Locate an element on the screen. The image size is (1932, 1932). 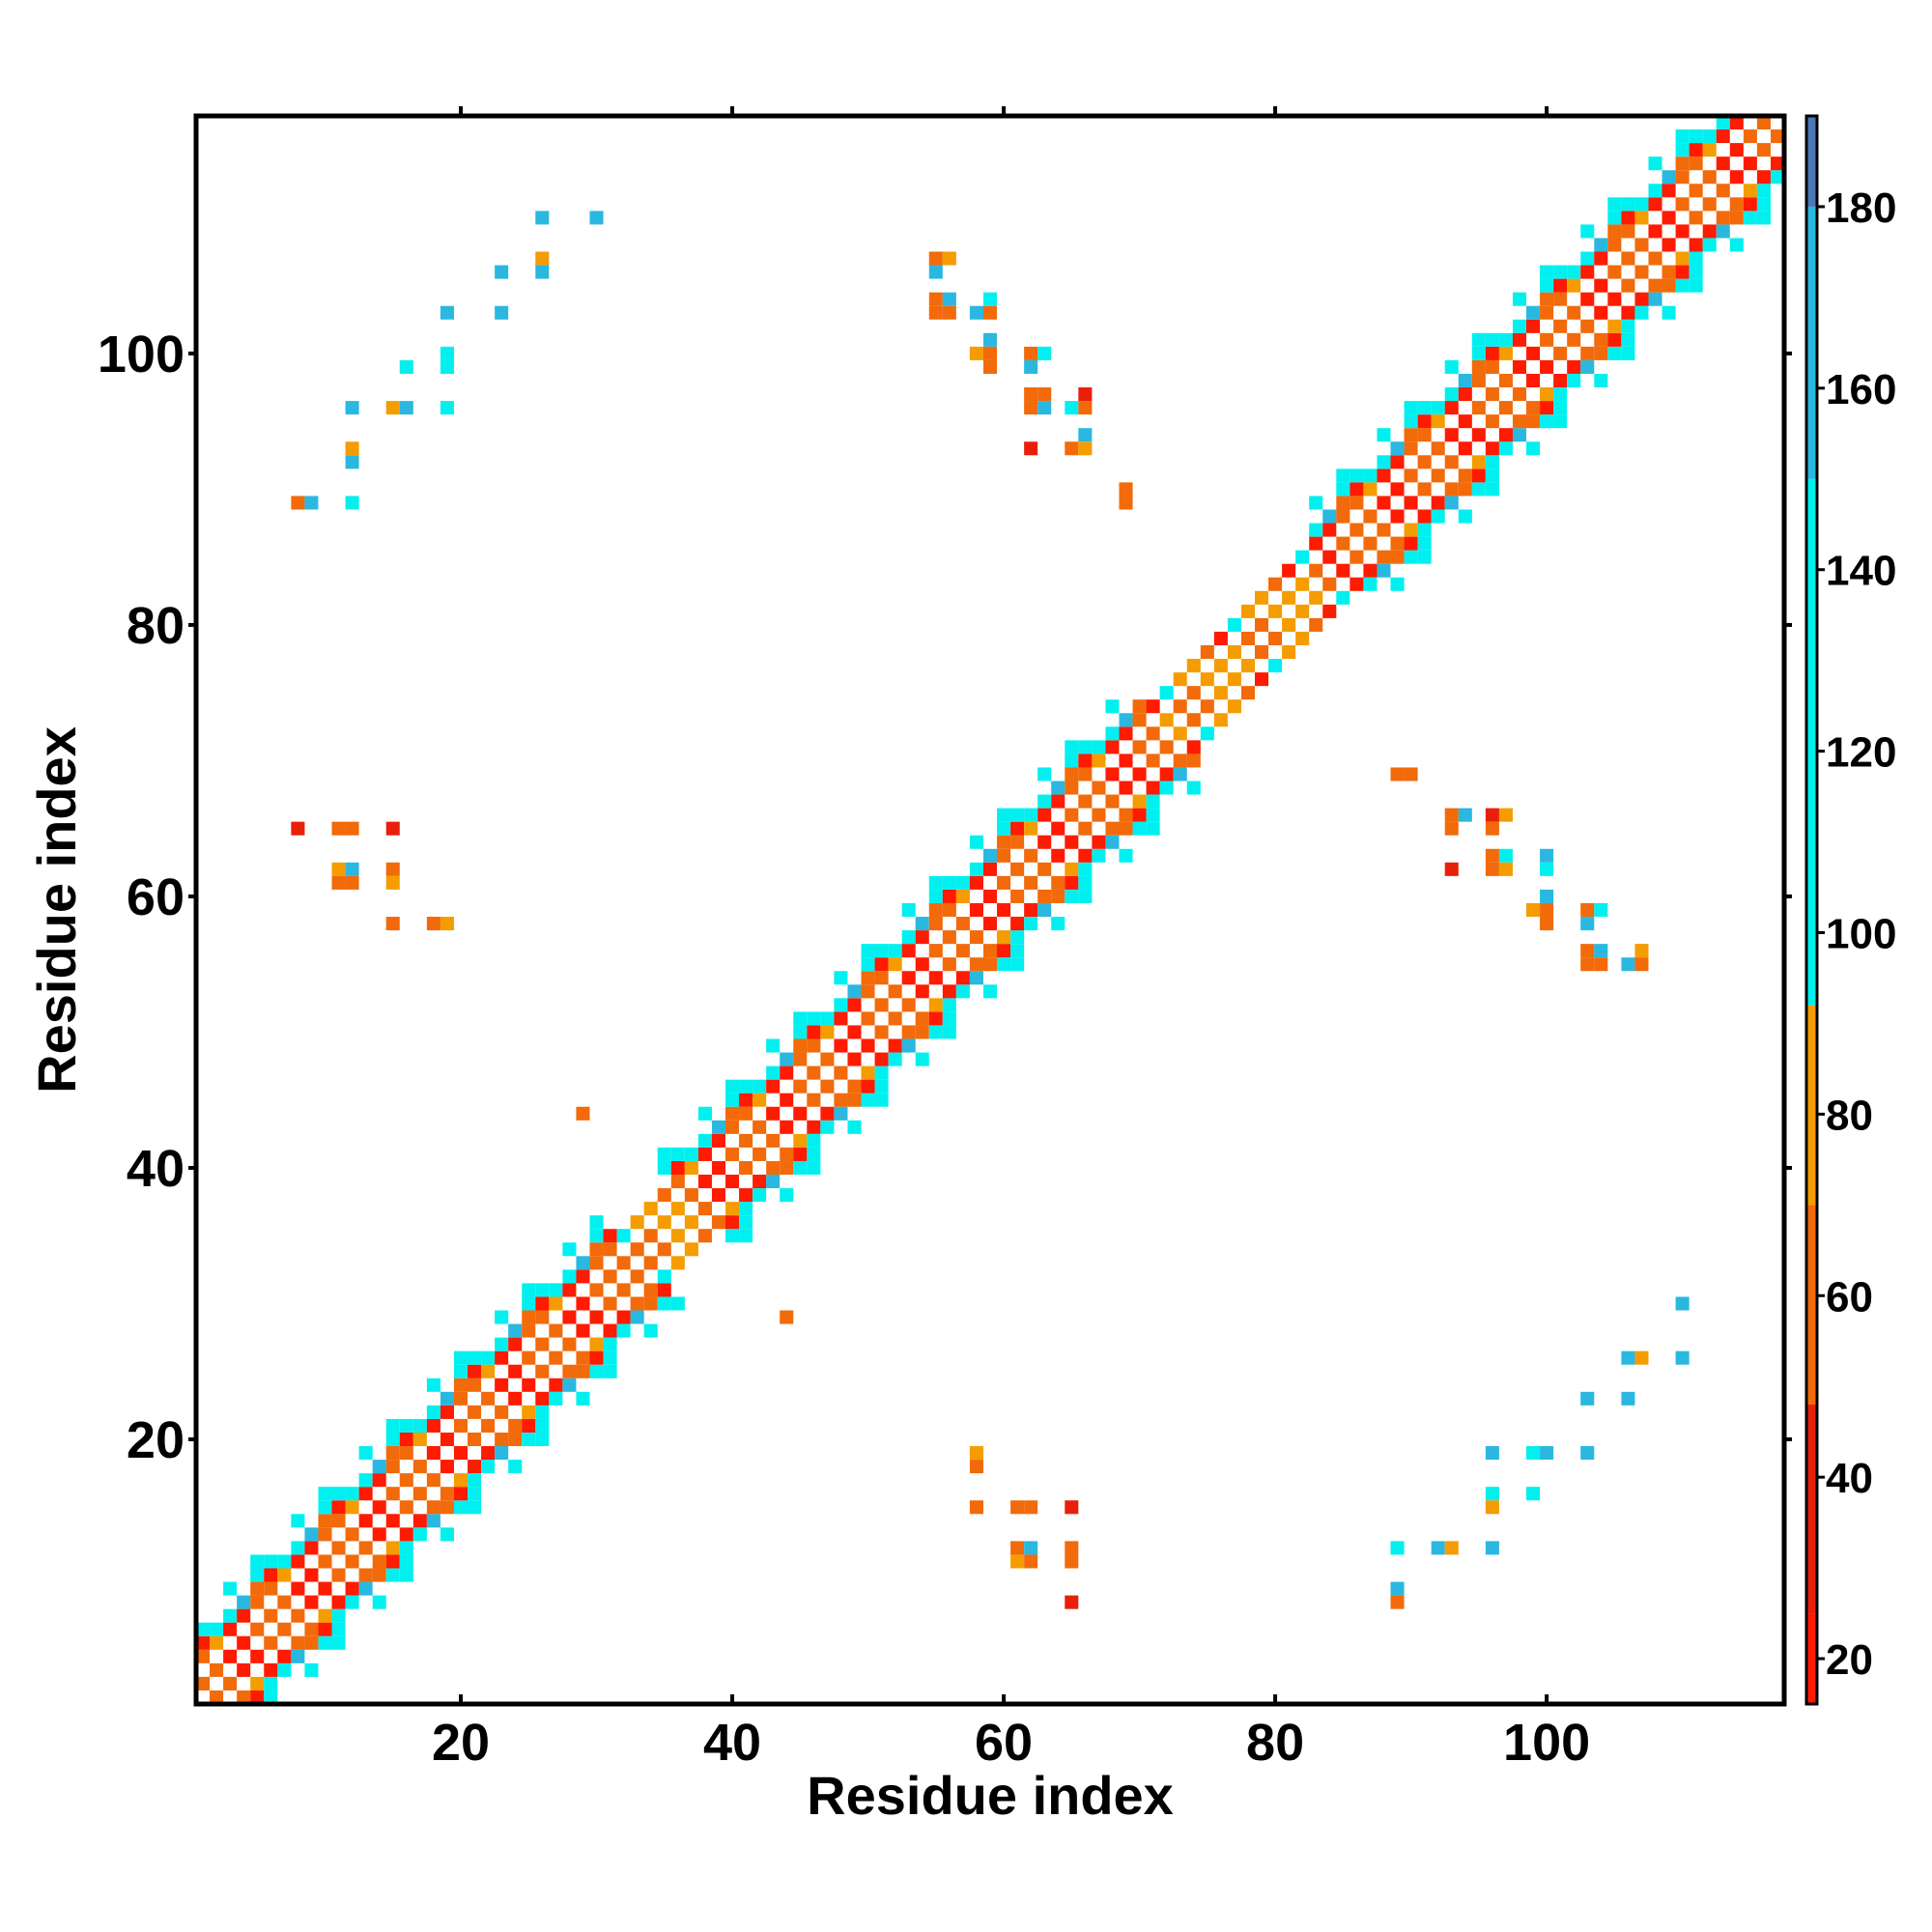
colorbar-frame is located at coordinates (1811, 910).